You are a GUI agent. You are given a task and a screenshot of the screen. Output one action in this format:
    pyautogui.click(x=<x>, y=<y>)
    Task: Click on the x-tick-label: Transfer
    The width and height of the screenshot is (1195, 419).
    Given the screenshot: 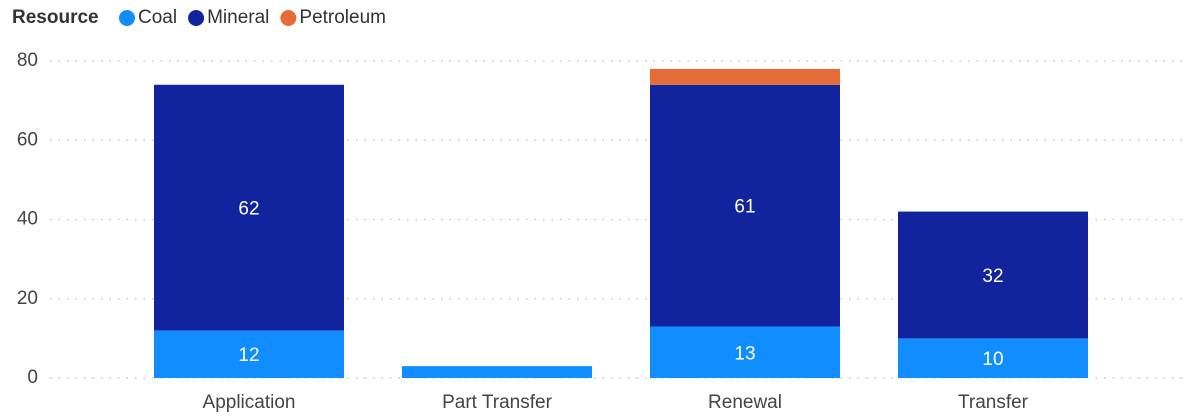 What is the action you would take?
    pyautogui.click(x=993, y=402)
    